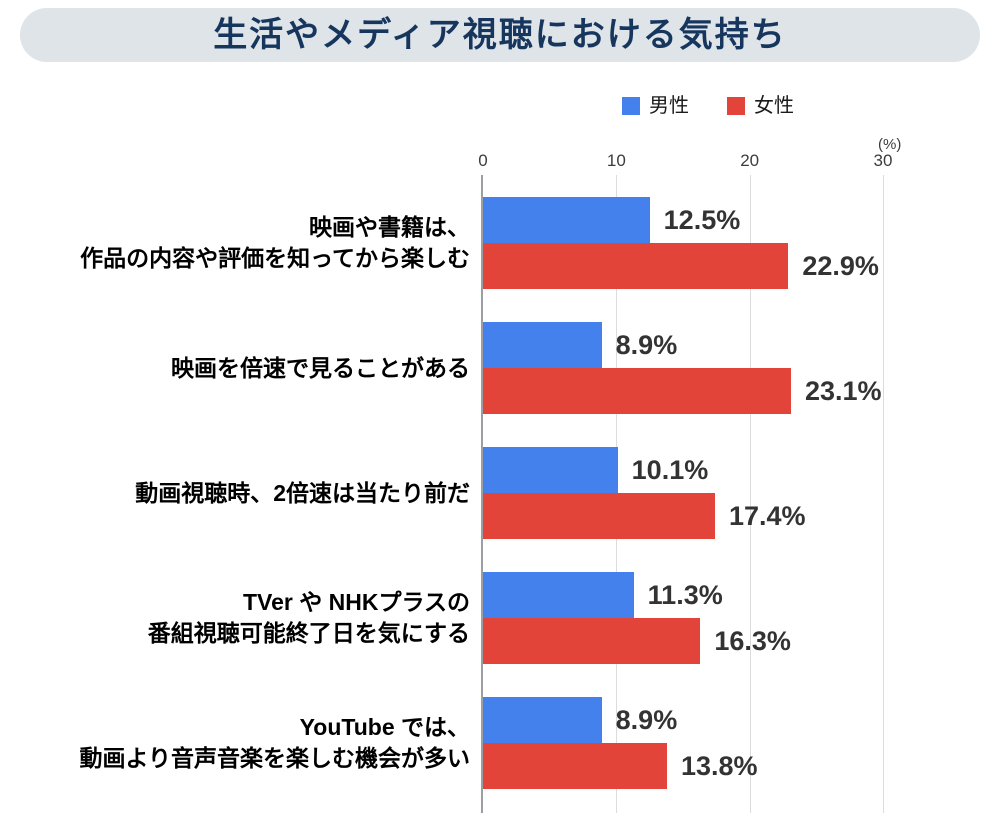 This screenshot has height=828, width=1000. I want to click on value-label-male: 11.3%, so click(685, 594).